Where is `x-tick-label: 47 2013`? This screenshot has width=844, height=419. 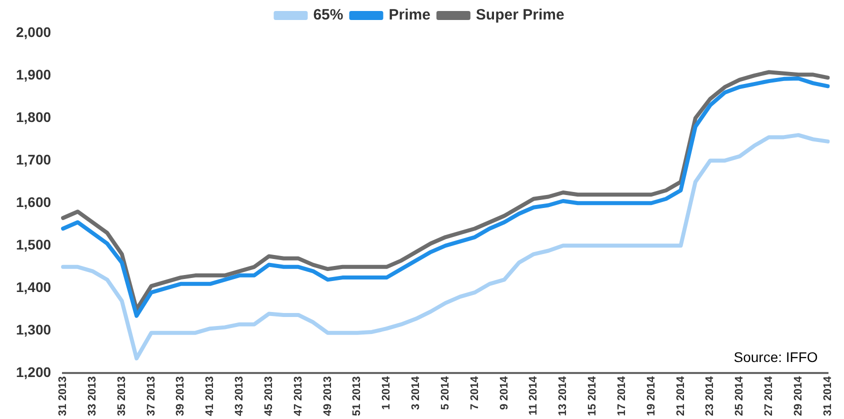
x-tick-label: 47 2013 is located at coordinates (298, 396).